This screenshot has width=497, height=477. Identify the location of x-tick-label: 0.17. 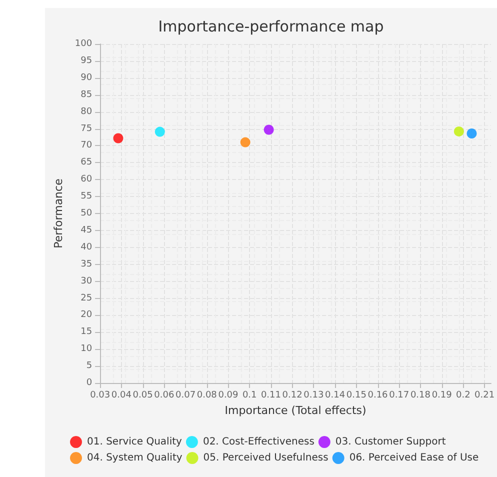
(399, 395).